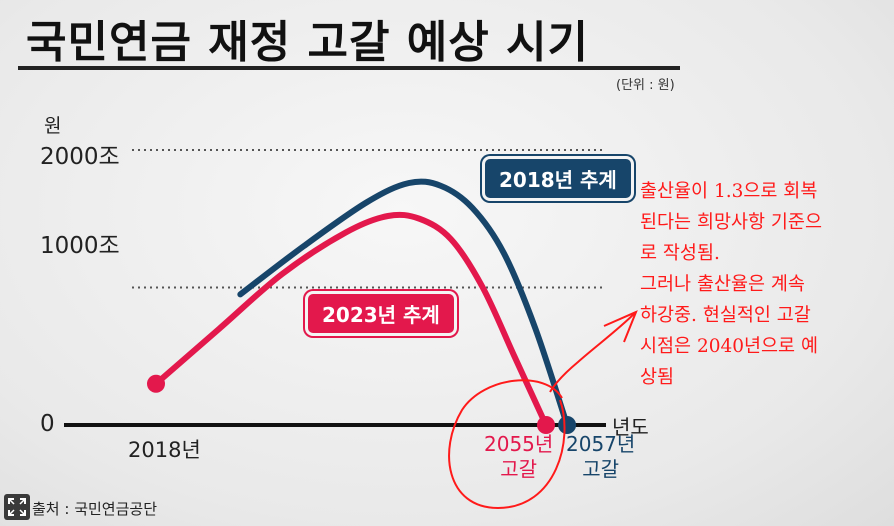 Image resolution: width=894 pixels, height=526 pixels. I want to click on depletion-label-2055: 2055년 고갈, so click(518, 457).